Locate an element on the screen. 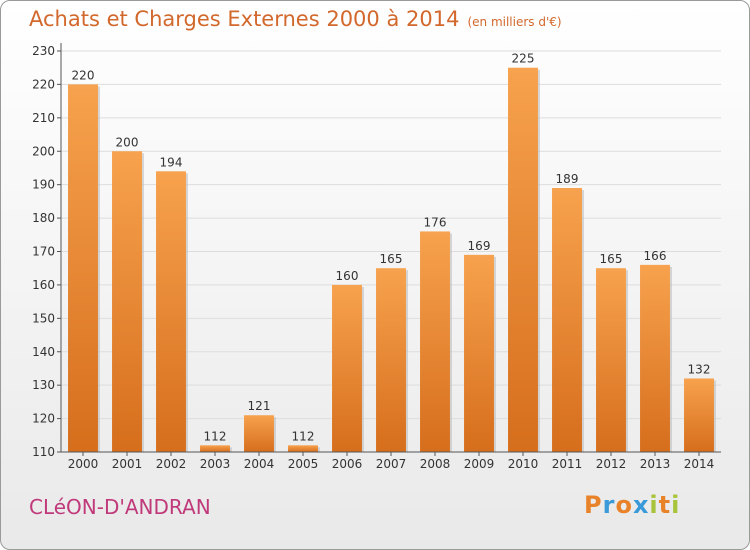 The image size is (750, 550). x-tick-label: 2000 is located at coordinates (83, 464).